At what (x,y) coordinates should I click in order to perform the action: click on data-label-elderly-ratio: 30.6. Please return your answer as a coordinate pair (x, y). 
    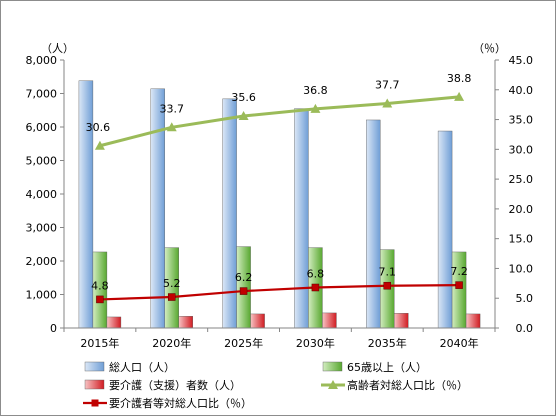
    Looking at the image, I should click on (98, 127).